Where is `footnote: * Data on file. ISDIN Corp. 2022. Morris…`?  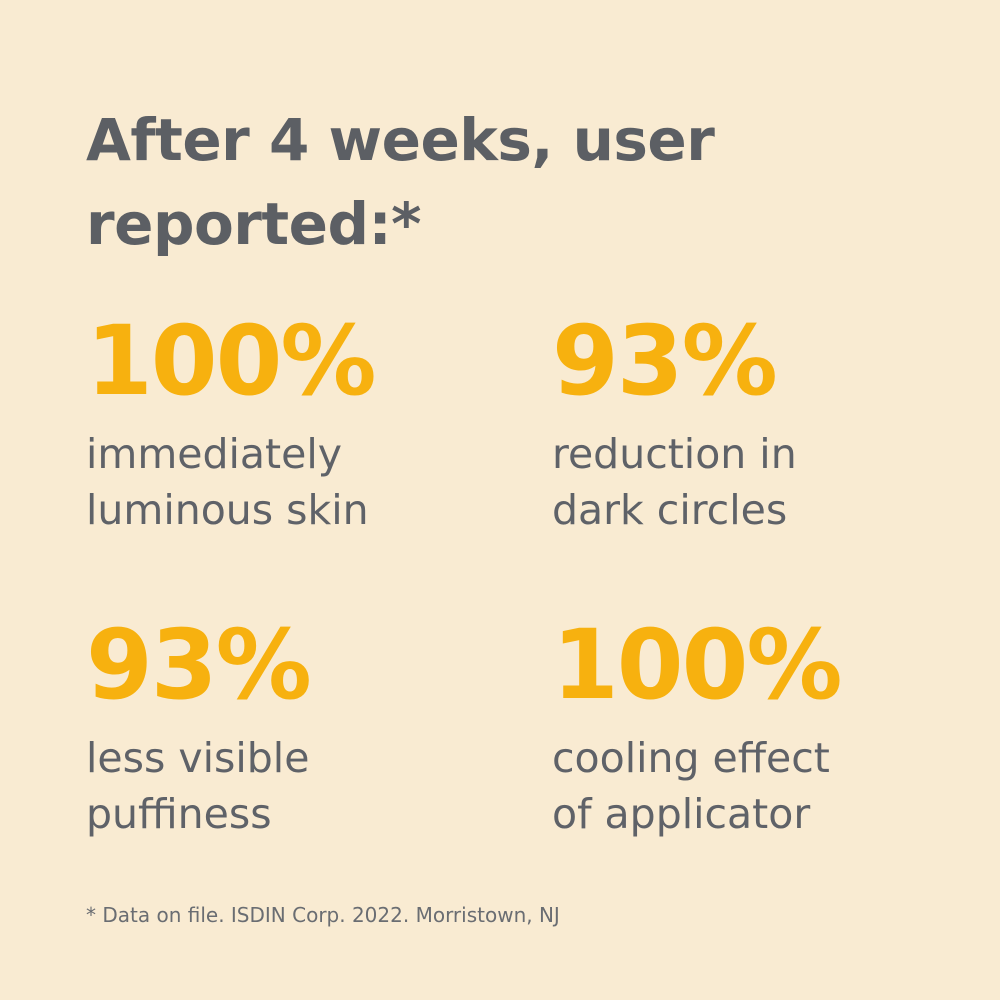
footnote: * Data on file. ISDIN Corp. 2022. Morris… is located at coordinates (323, 915).